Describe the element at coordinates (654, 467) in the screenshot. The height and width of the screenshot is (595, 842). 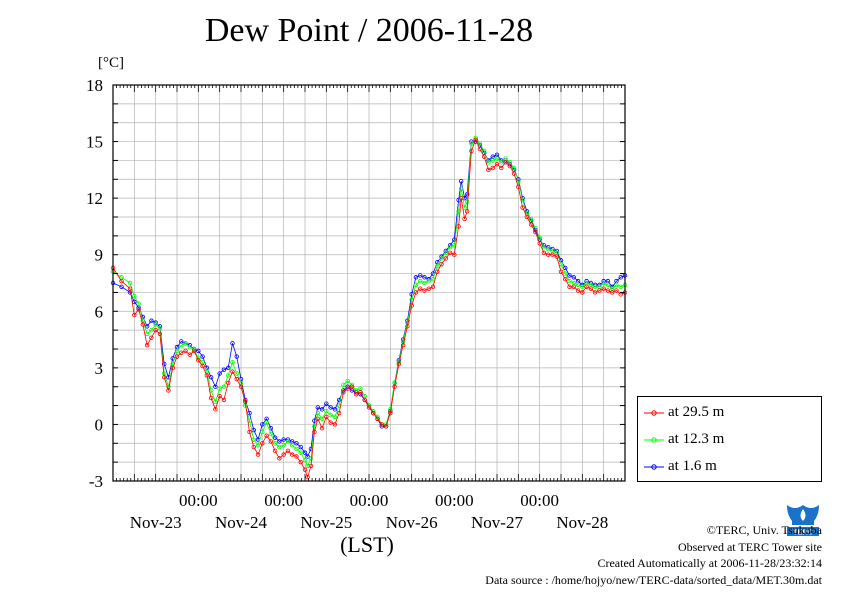
I see `legend-marker-blue-icon` at that location.